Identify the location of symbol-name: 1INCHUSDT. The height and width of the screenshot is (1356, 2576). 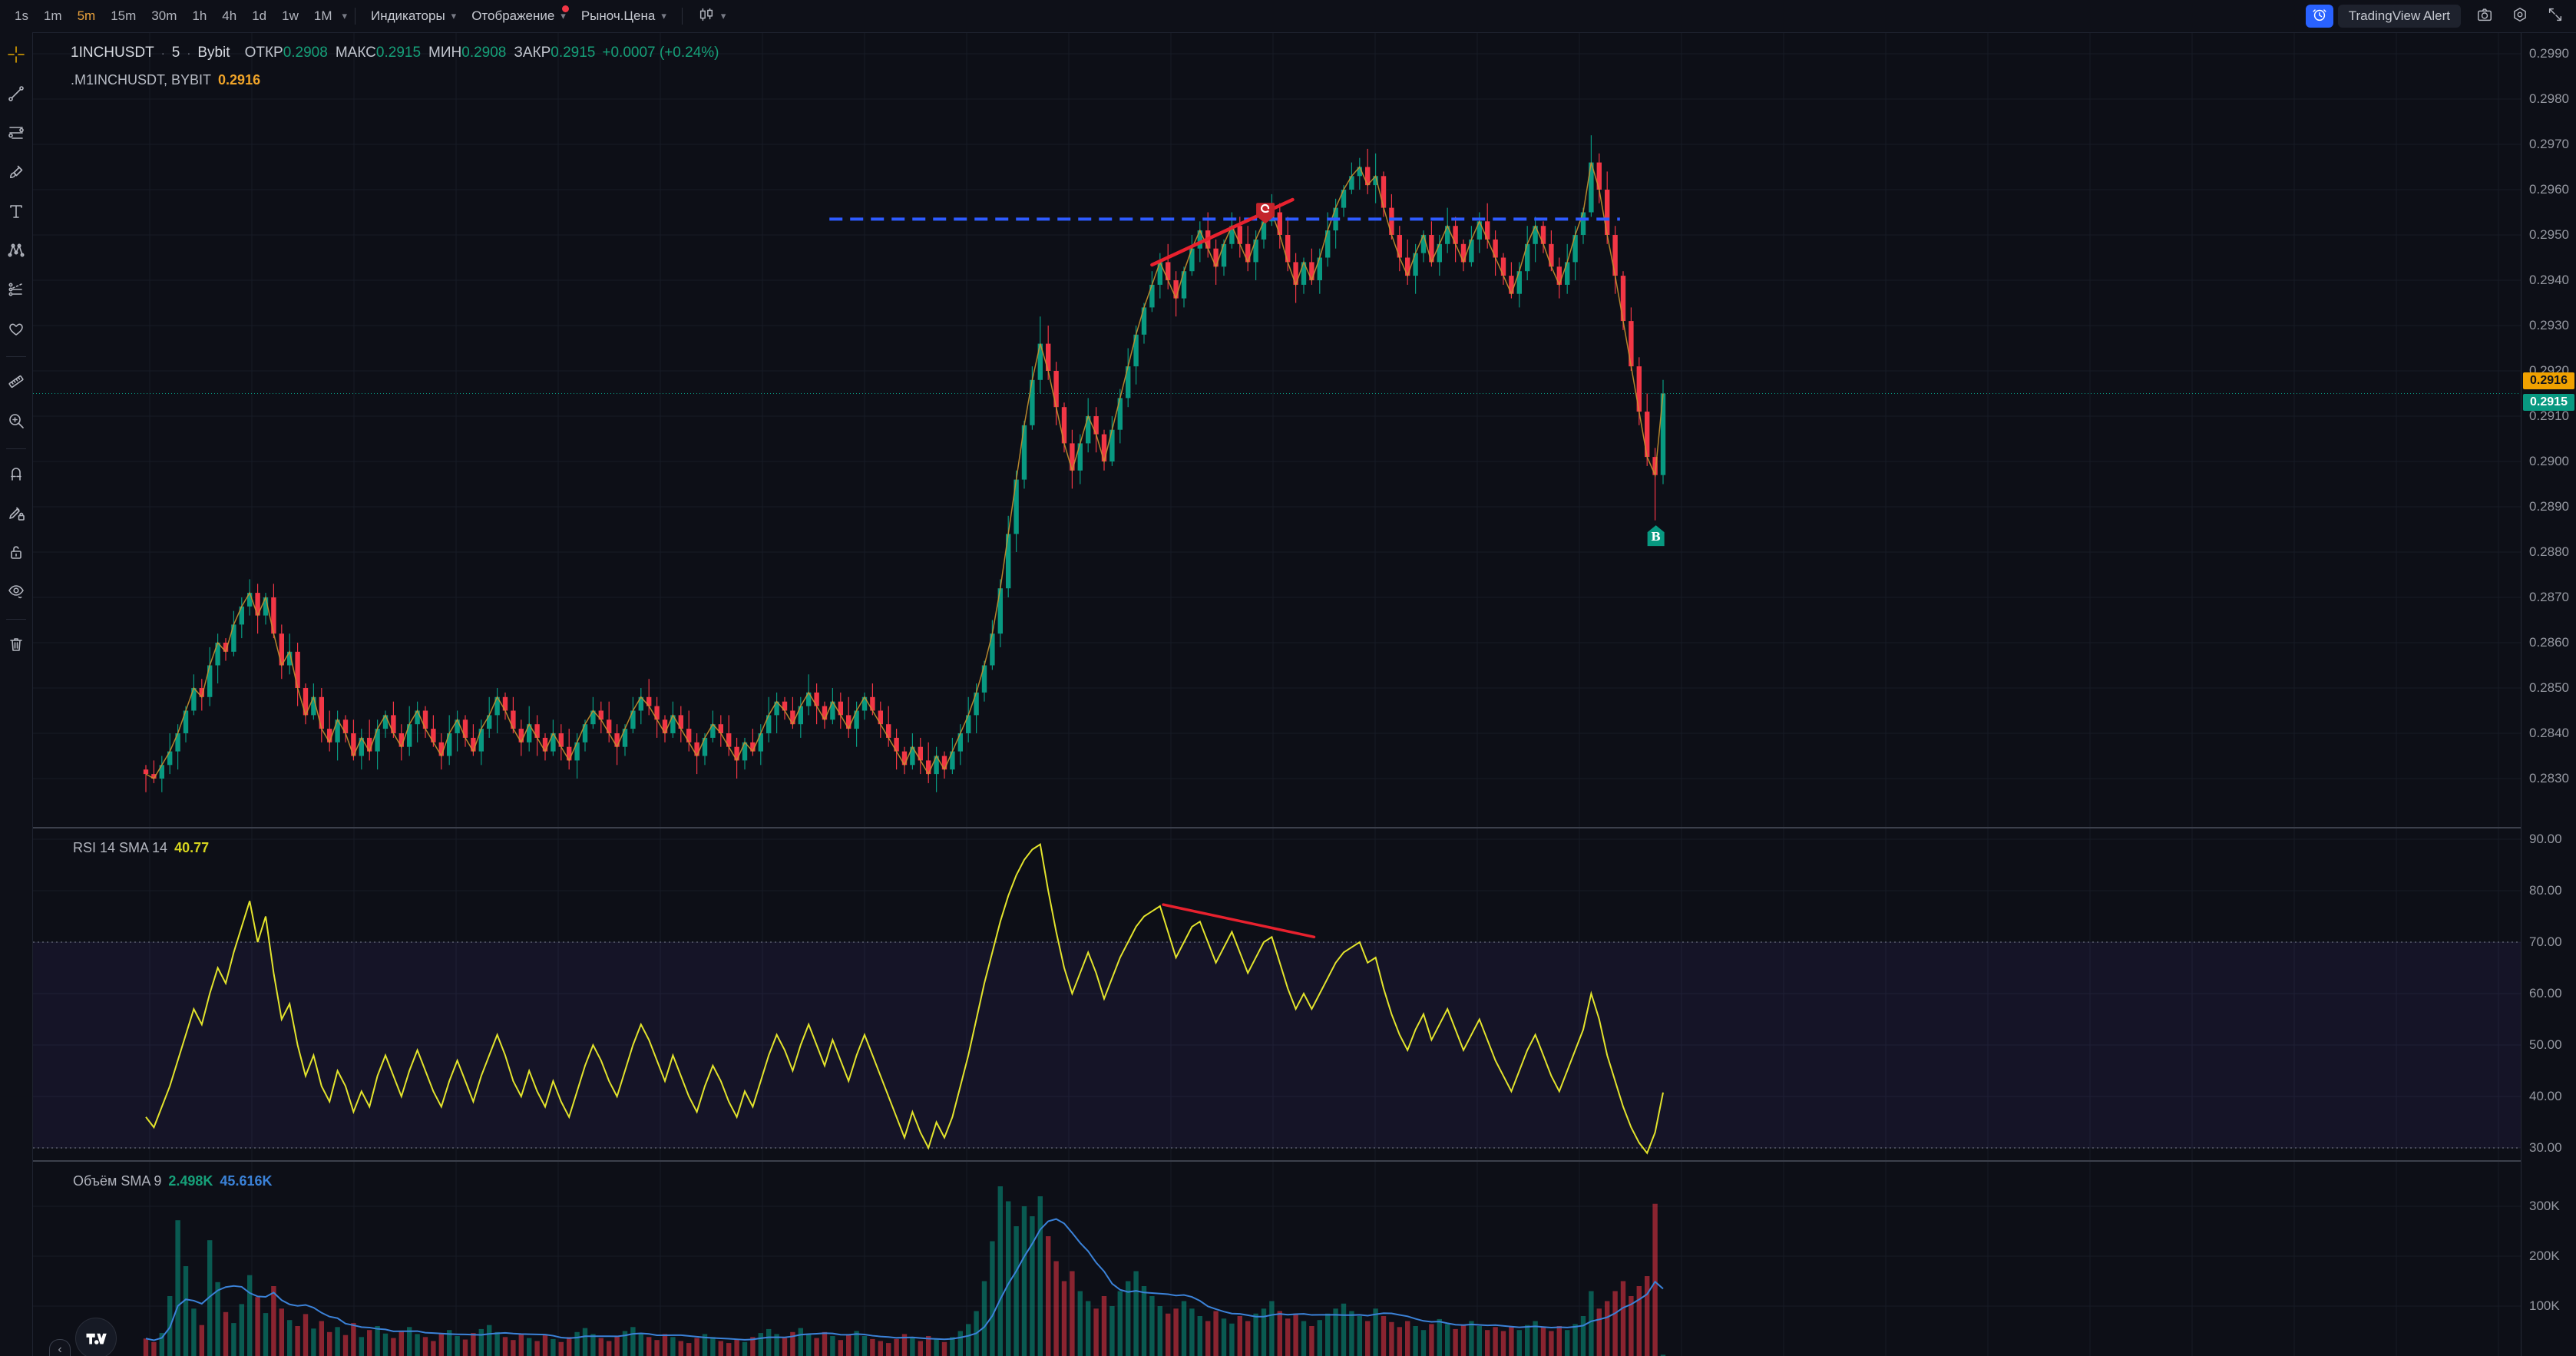
(112, 53).